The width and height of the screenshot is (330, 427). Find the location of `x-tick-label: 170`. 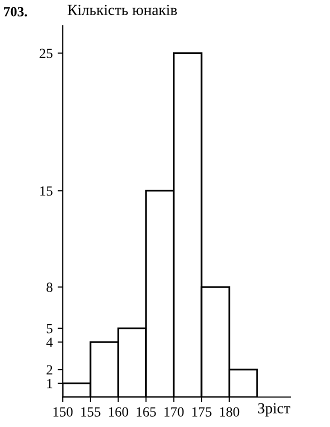

x-tick-label: 170 is located at coordinates (174, 412).